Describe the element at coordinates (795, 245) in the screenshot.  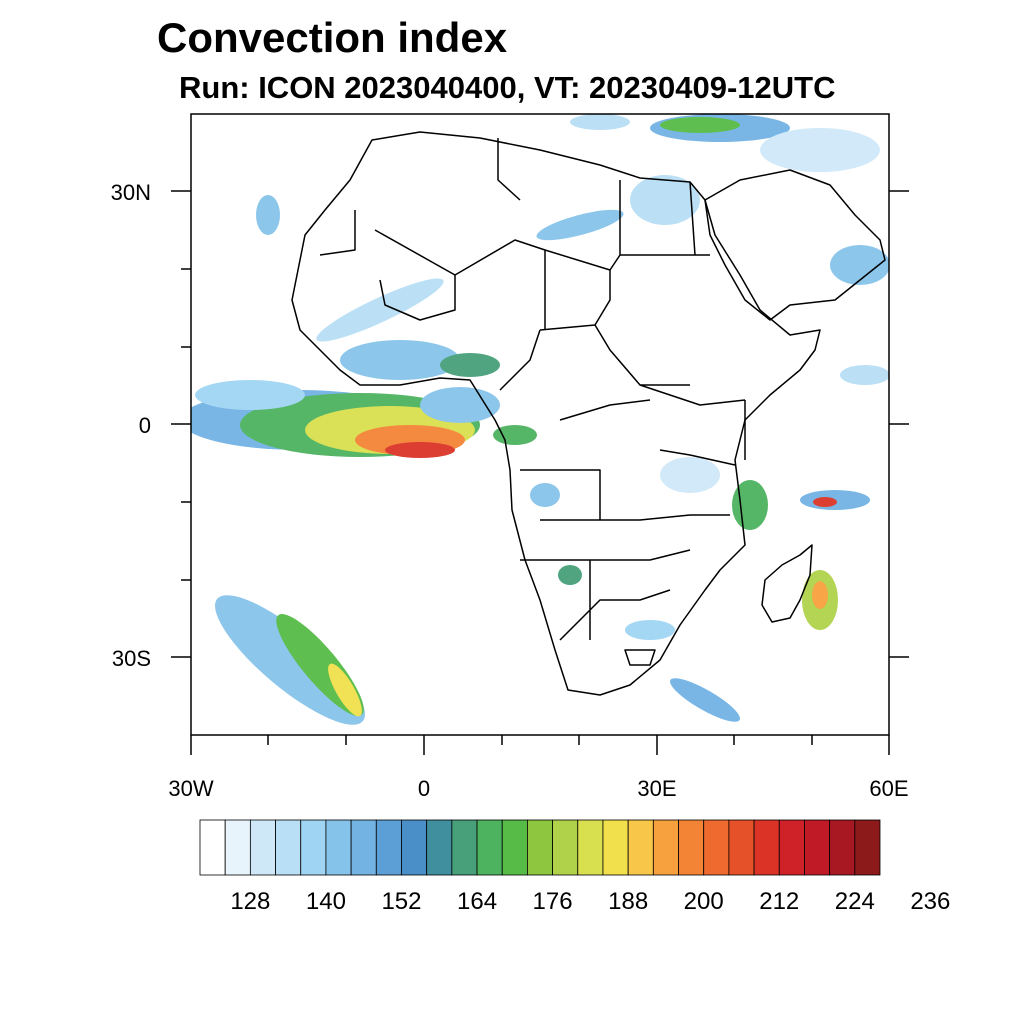
I see `arabia-coastline` at that location.